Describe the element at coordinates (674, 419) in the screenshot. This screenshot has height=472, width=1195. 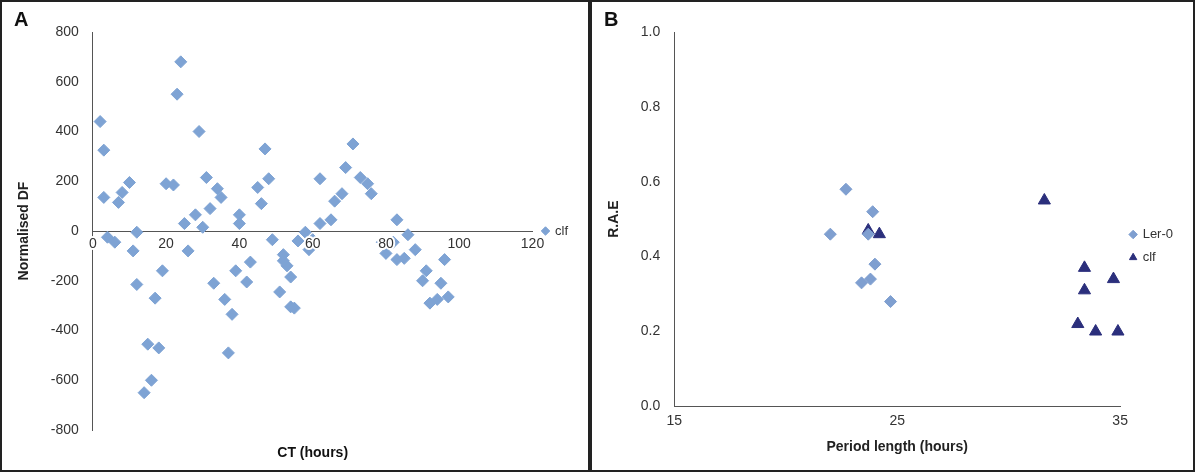
I see `x-tick-label: 15` at that location.